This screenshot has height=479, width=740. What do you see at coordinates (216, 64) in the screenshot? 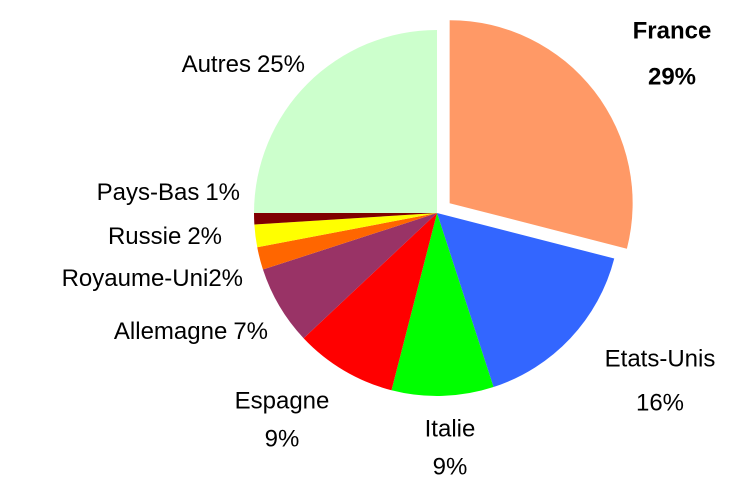
I see `slice-label: Autres` at bounding box center [216, 64].